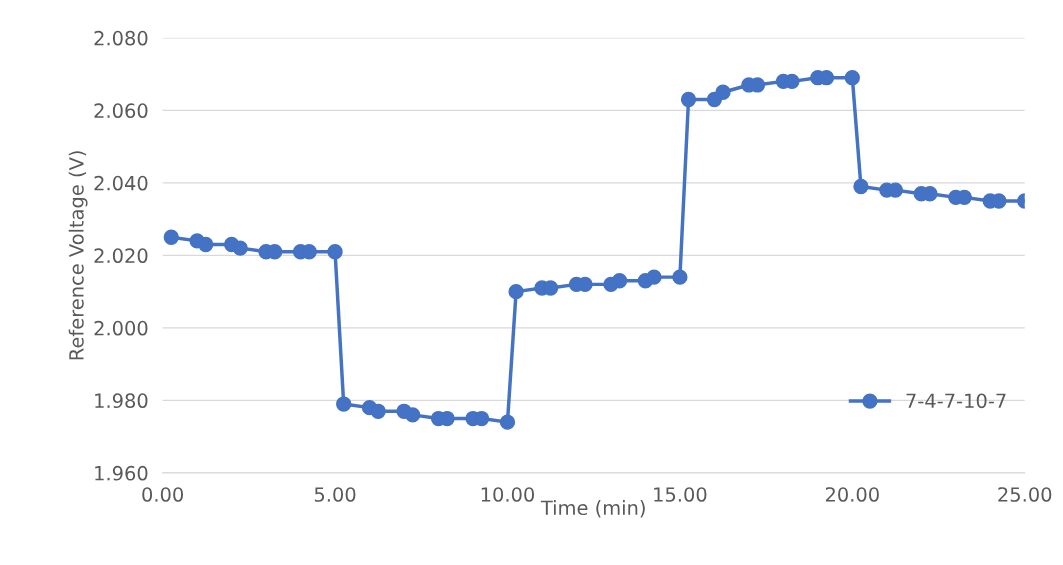 The image size is (1063, 565). I want to click on legend-label: 7-4-7-10-7, so click(956, 401).